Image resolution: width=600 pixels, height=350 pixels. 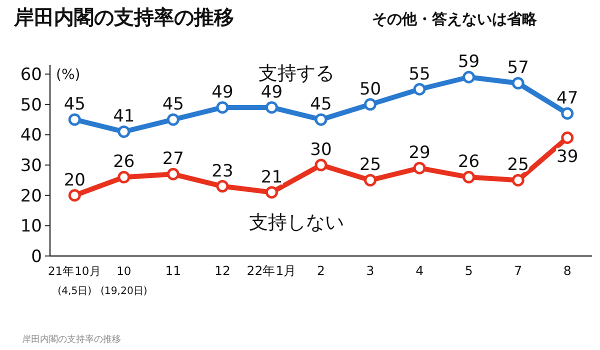 What do you see at coordinates (370, 89) in the screenshot?
I see `data-label: 50` at bounding box center [370, 89].